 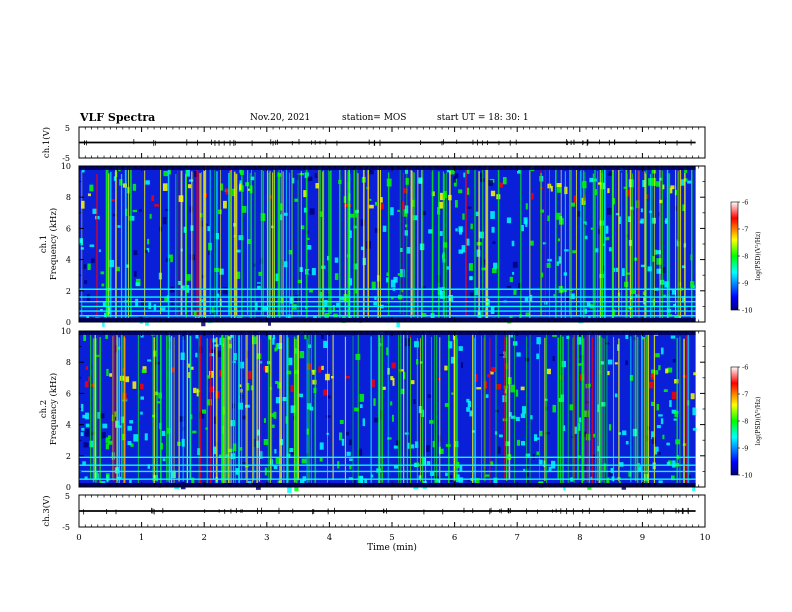 What do you see at coordinates (49, 409) in the screenshot?
I see `y-axis-label: ch.2Frequency (kHz)` at bounding box center [49, 409].